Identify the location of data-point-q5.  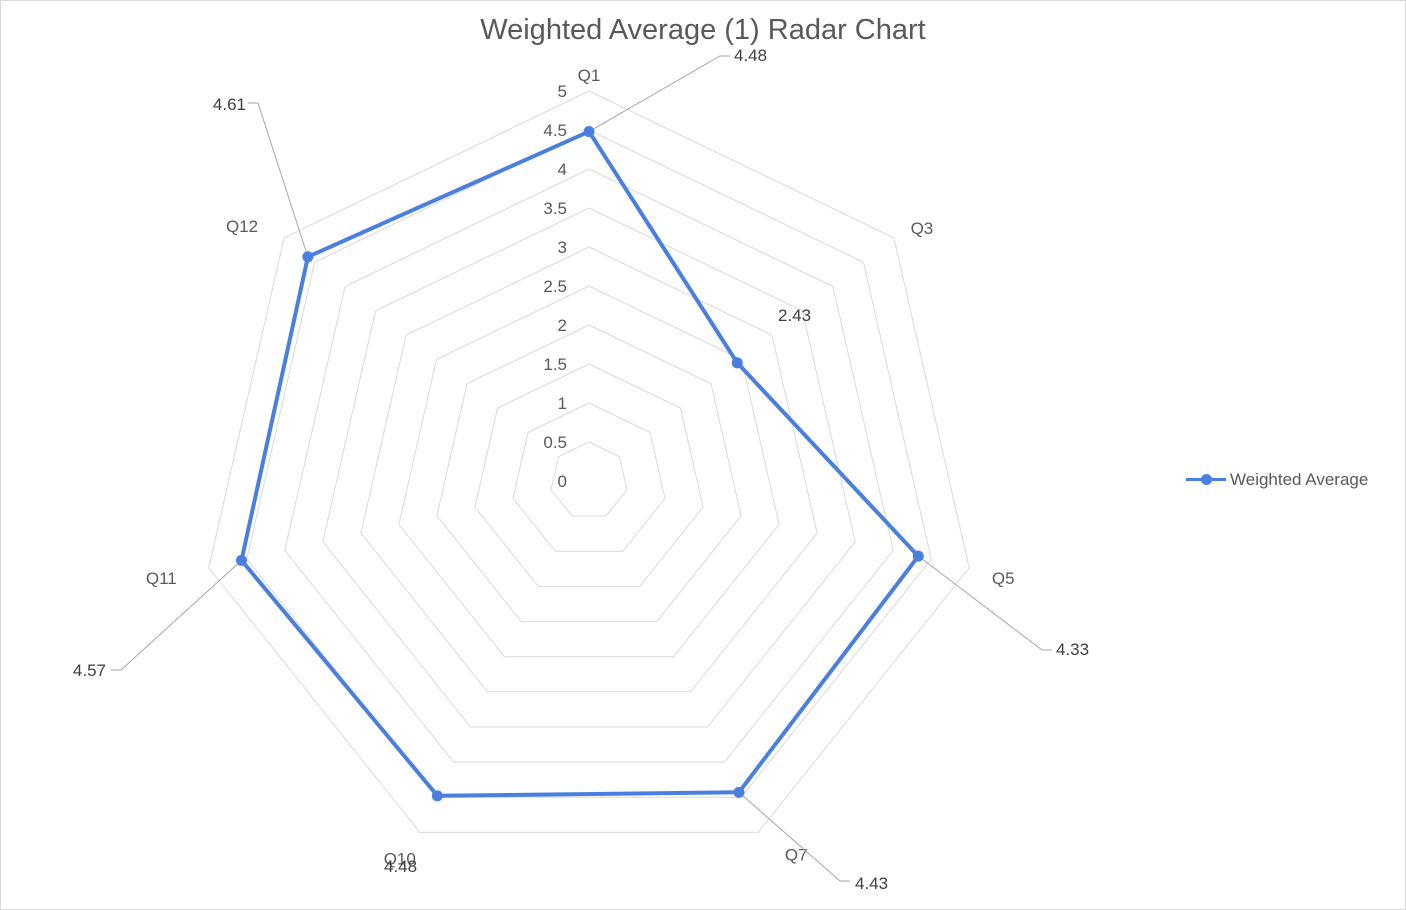
(918, 556).